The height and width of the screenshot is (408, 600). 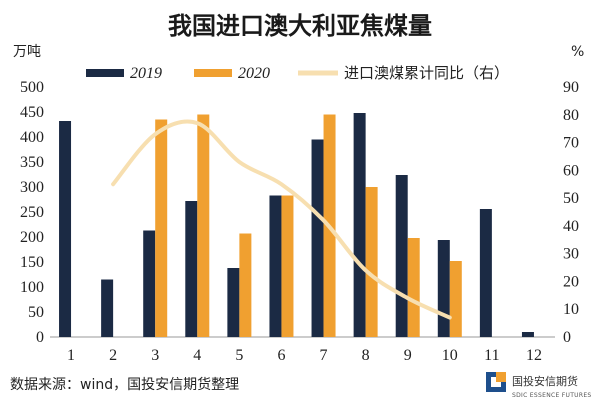 I want to click on y-right-tick-label: 30, so click(x=571, y=254).